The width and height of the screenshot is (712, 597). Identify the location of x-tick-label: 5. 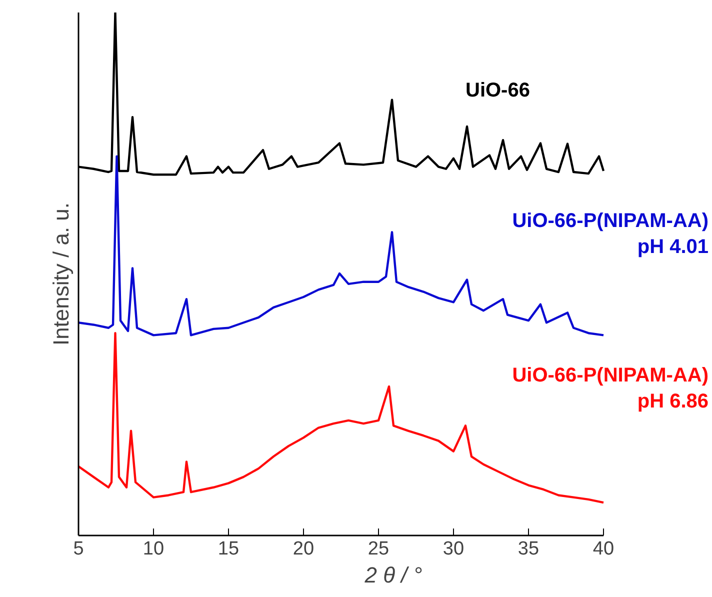
(78, 549).